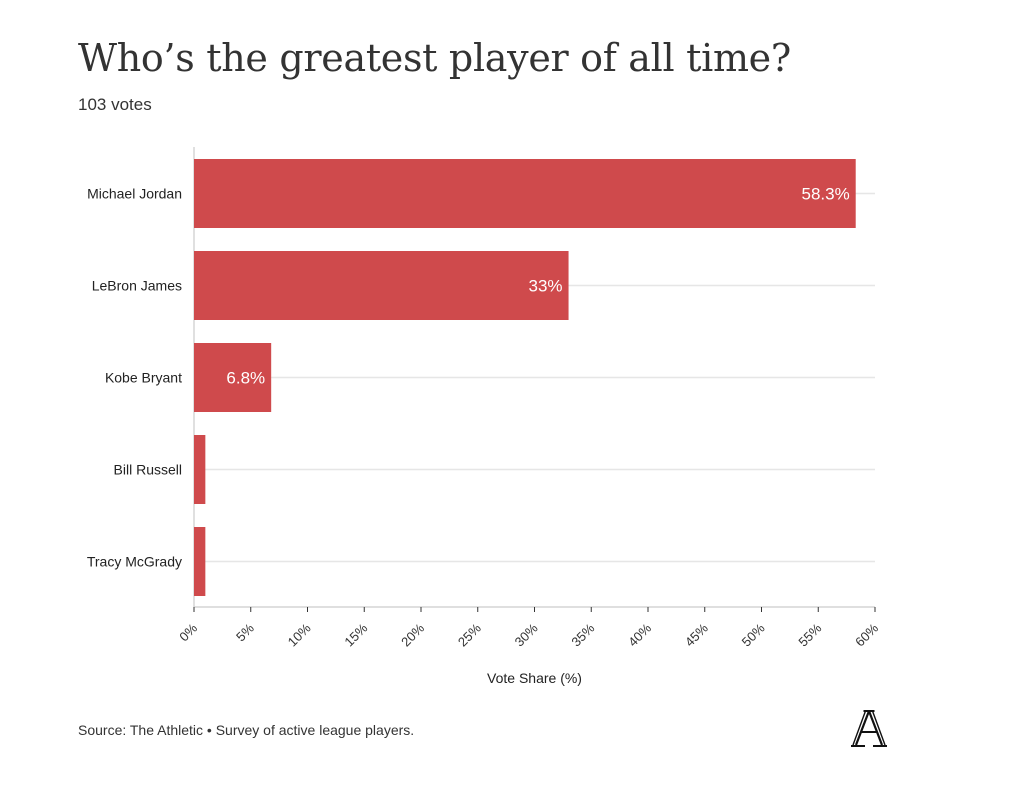 Image resolution: width=1031 pixels, height=802 pixels. Describe the element at coordinates (434, 58) in the screenshot. I see `chart-title: Who’s the greatest player of all time?` at that location.